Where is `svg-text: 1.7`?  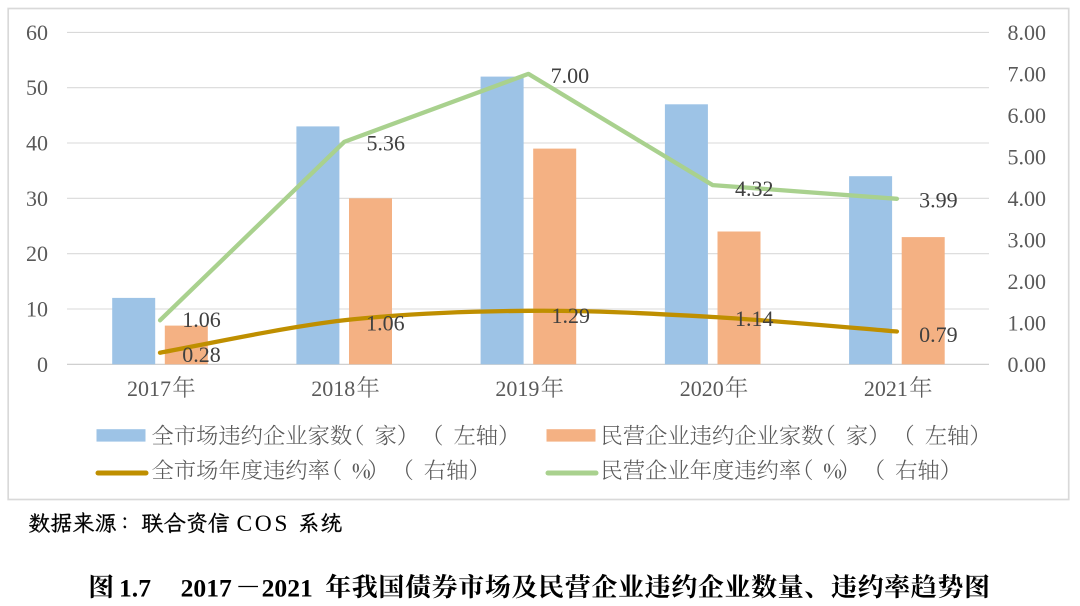
svg-text: 1.7 is located at coordinates (135, 588).